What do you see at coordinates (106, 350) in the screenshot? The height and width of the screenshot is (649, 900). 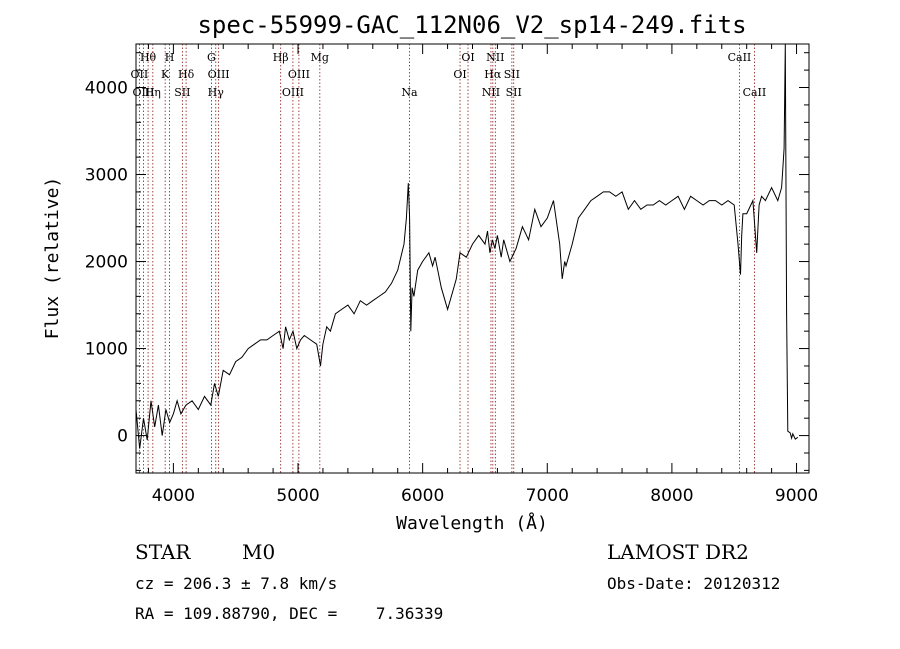 I see `y-tick-label: 1000` at bounding box center [106, 350].